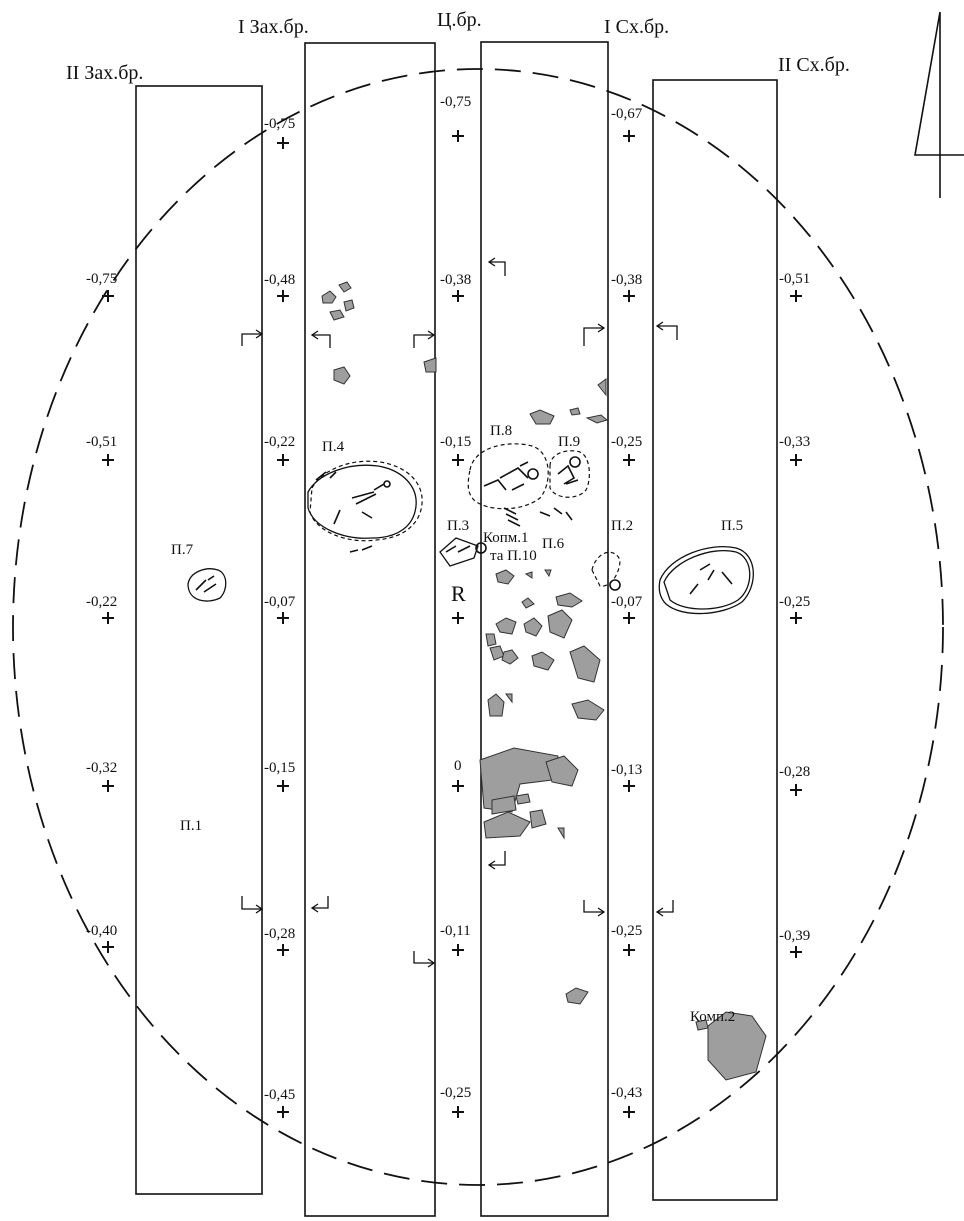 This screenshot has width=964, height=1221. What do you see at coordinates (732, 526) in the screenshot?
I see `feature-label-p5: П.5` at bounding box center [732, 526].